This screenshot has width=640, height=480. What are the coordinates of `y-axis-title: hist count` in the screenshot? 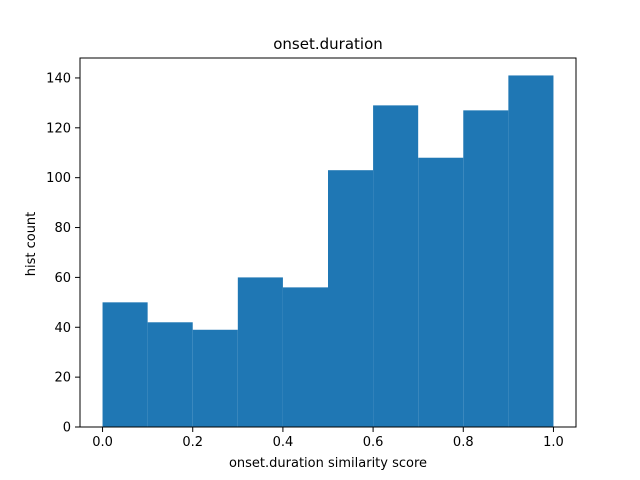 It's located at (31, 244).